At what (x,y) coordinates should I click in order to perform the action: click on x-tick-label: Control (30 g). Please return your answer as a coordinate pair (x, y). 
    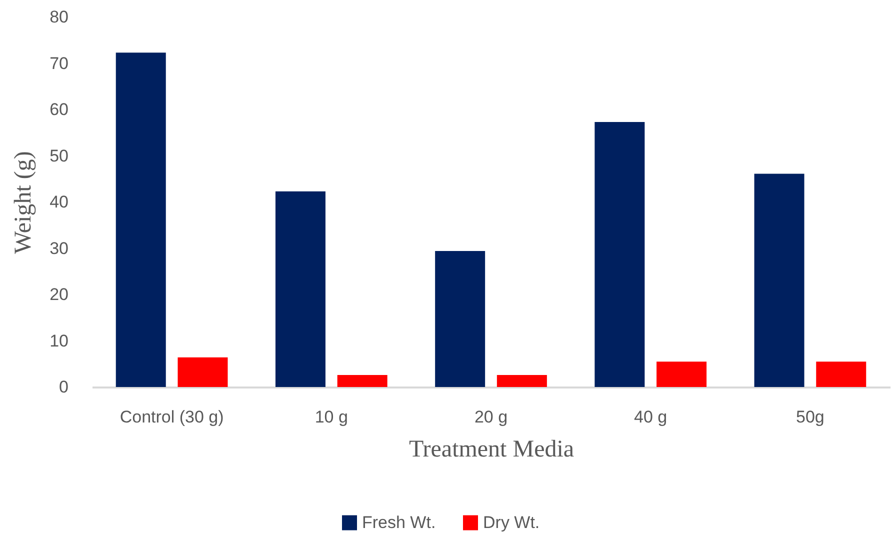
    Looking at the image, I should click on (172, 417).